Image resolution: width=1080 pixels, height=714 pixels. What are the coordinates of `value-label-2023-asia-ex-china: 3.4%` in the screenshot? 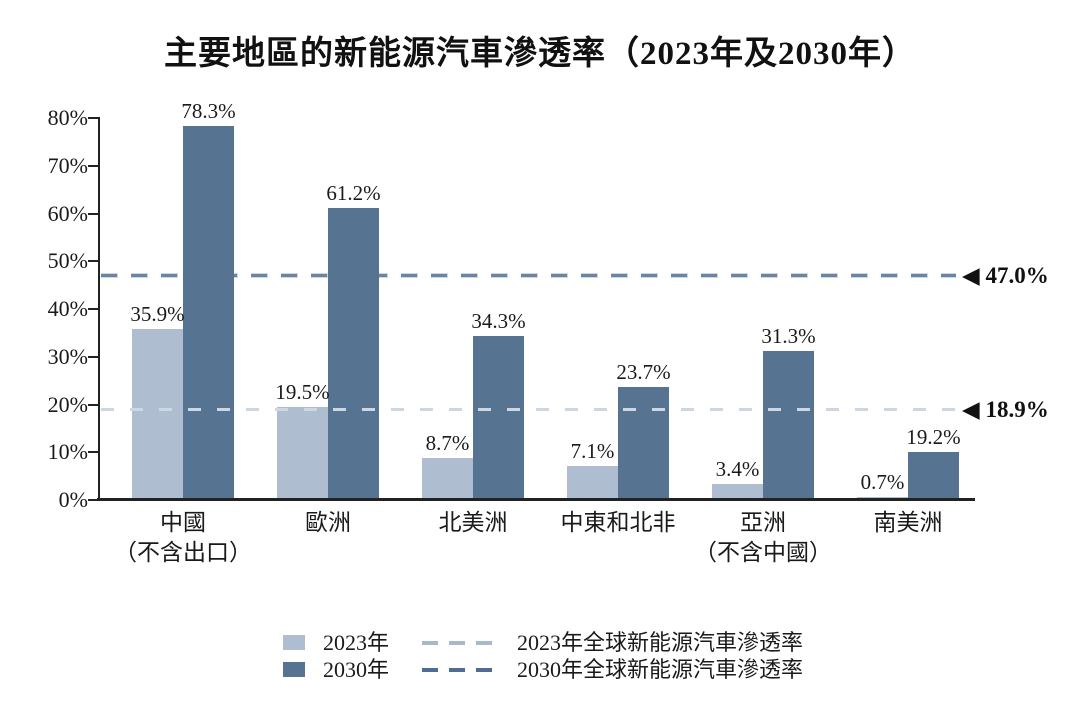 It's located at (737, 468).